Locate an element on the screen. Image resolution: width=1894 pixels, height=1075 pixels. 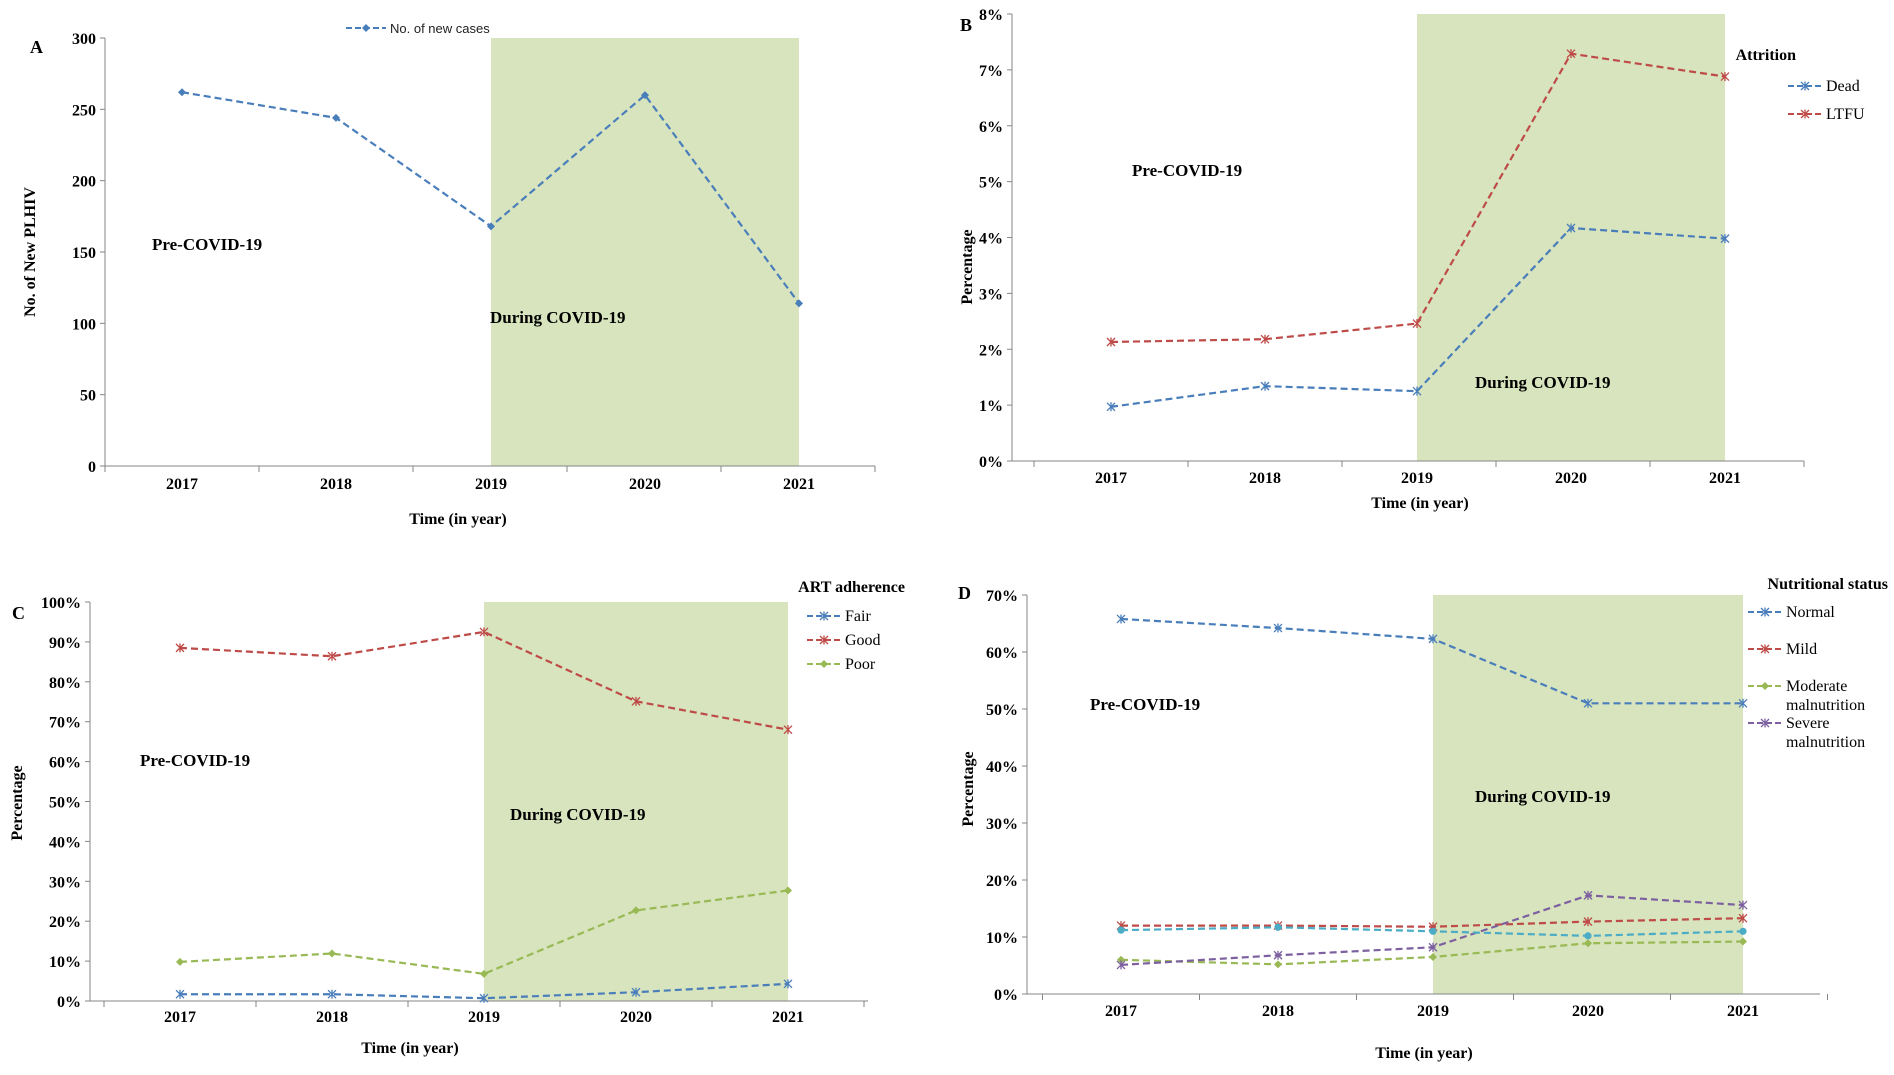
x-tick-label: 2020 is located at coordinates (645, 484).